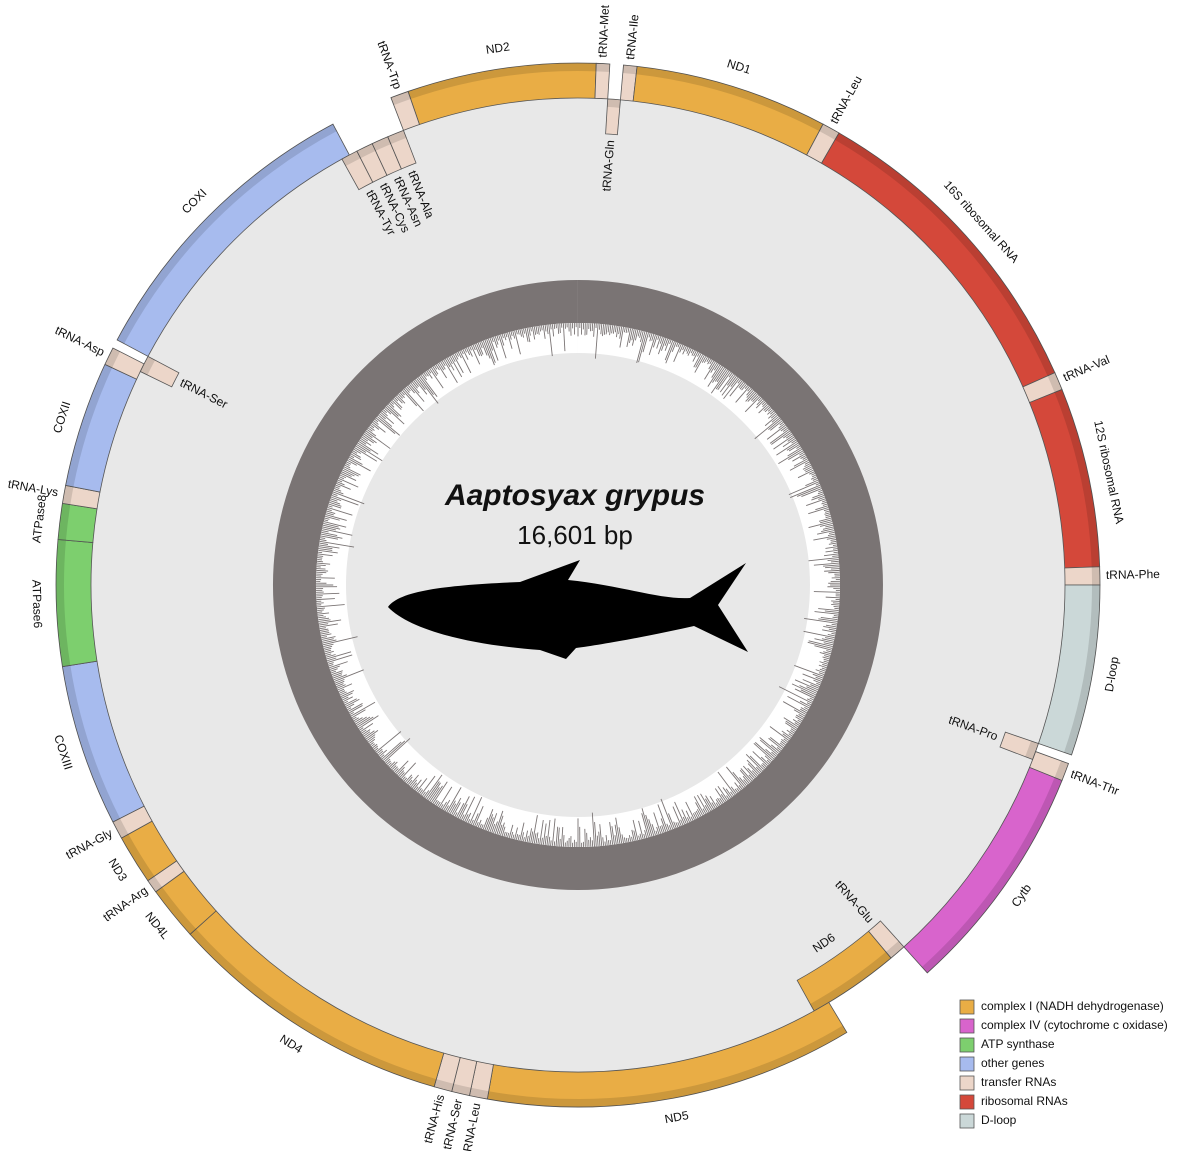 The height and width of the screenshot is (1151, 1200). I want to click on gene-arc, so click(233, 240).